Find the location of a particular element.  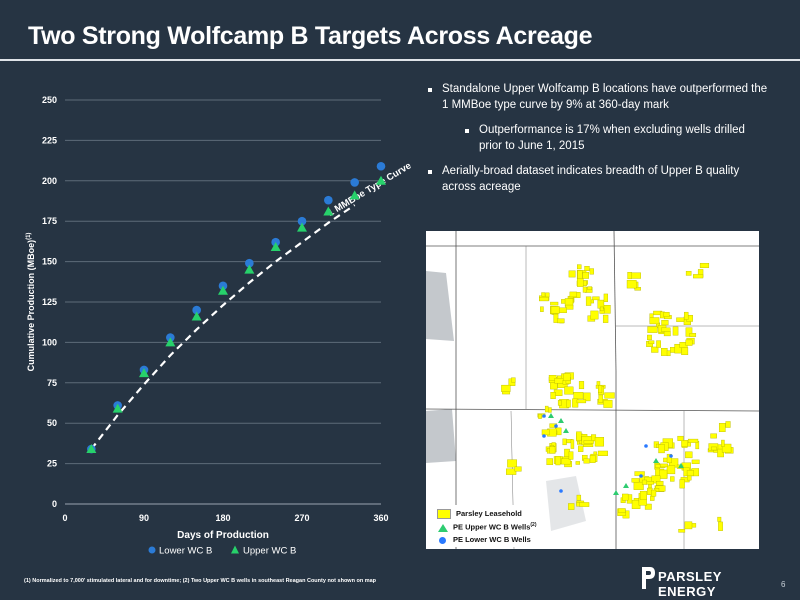

y-tick-label: 0 is located at coordinates (54, 504).